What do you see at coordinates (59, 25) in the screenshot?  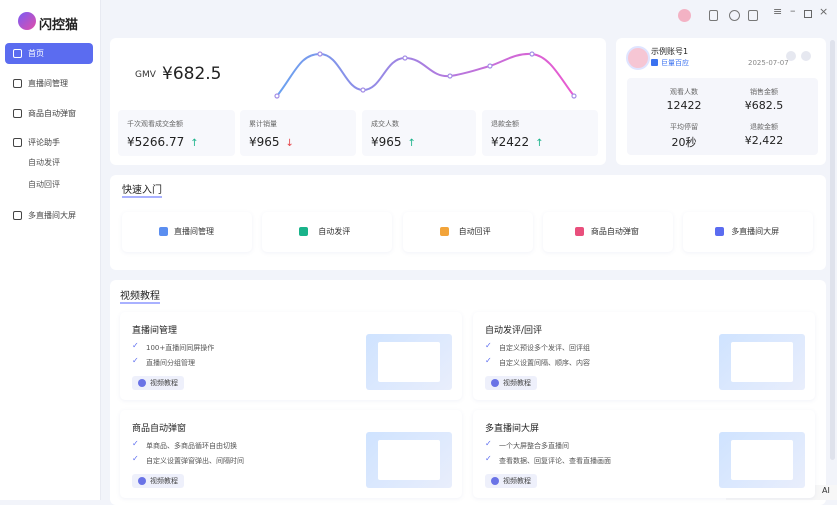 I see `logo-text: 闪控猫` at bounding box center [59, 25].